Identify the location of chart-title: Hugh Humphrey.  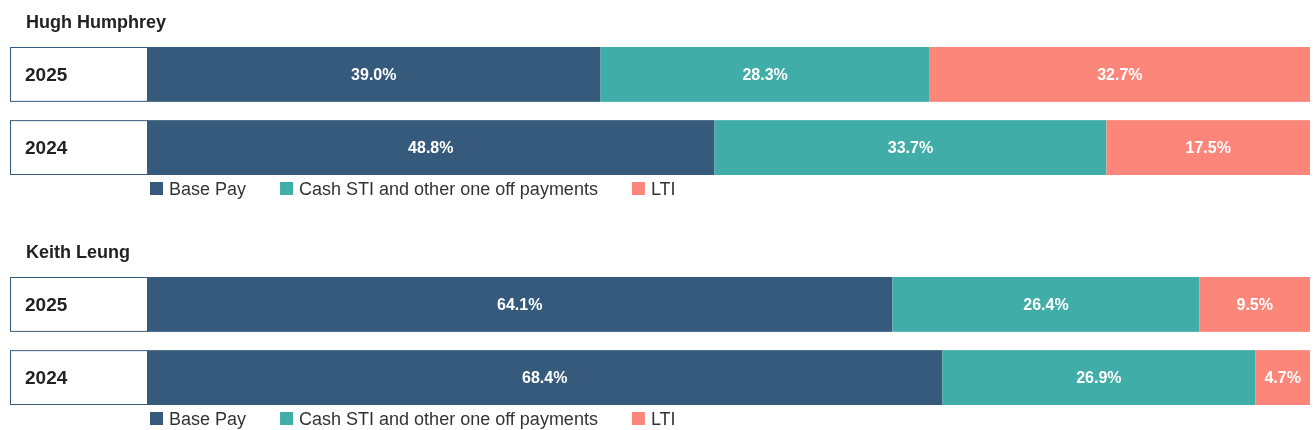
(96, 22).